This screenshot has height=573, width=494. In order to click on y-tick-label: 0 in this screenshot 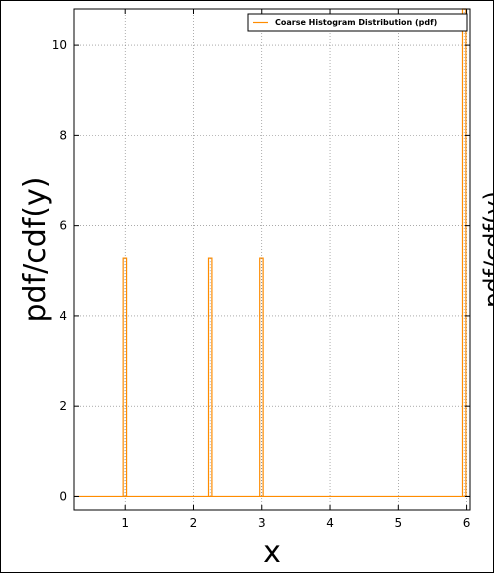, I will do `click(63, 496)`.